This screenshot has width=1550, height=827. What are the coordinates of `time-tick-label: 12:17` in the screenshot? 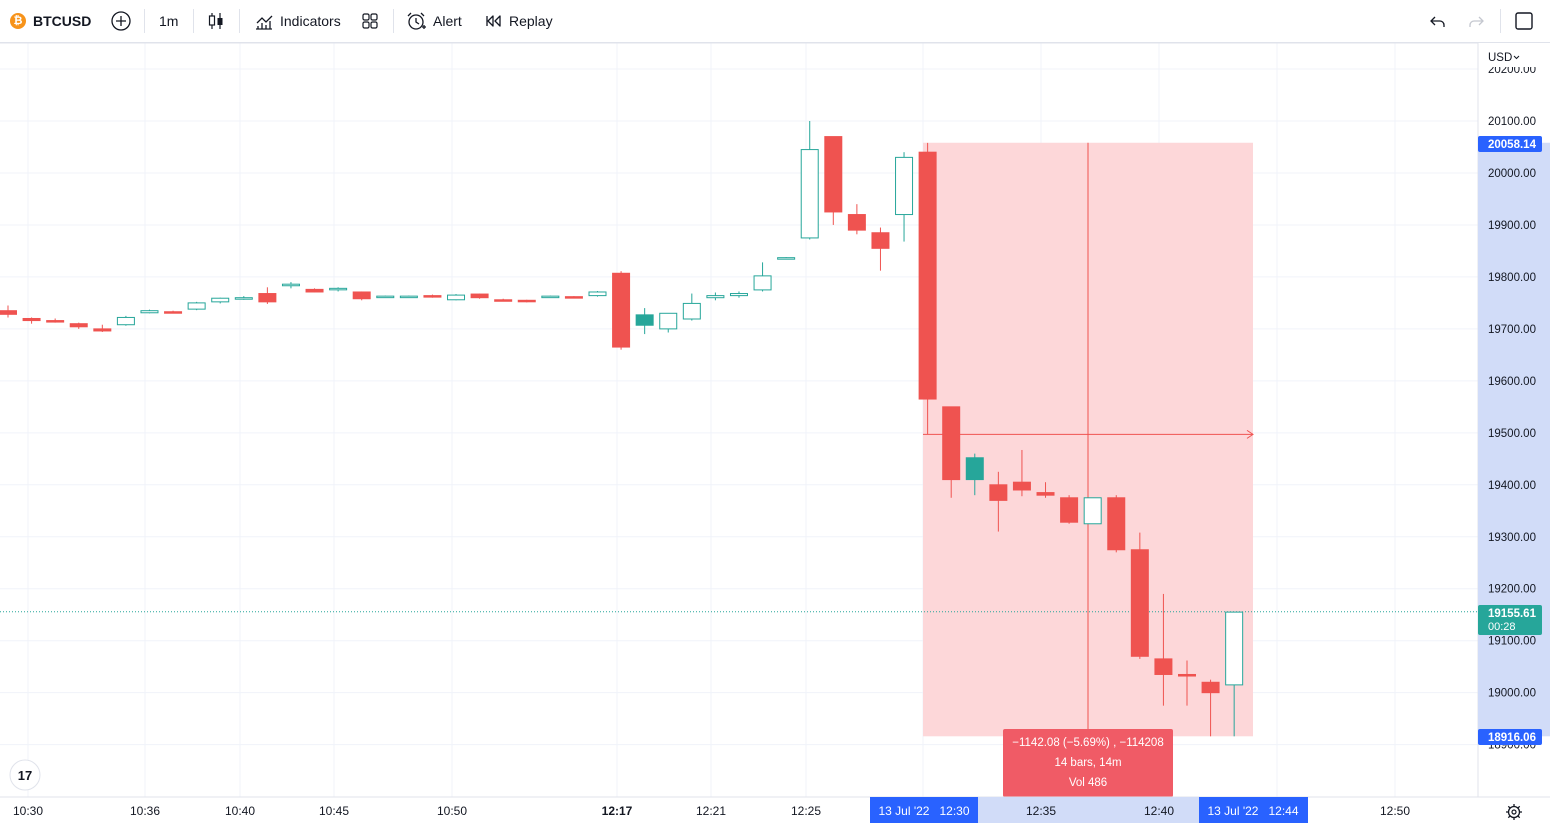 It's located at (617, 811).